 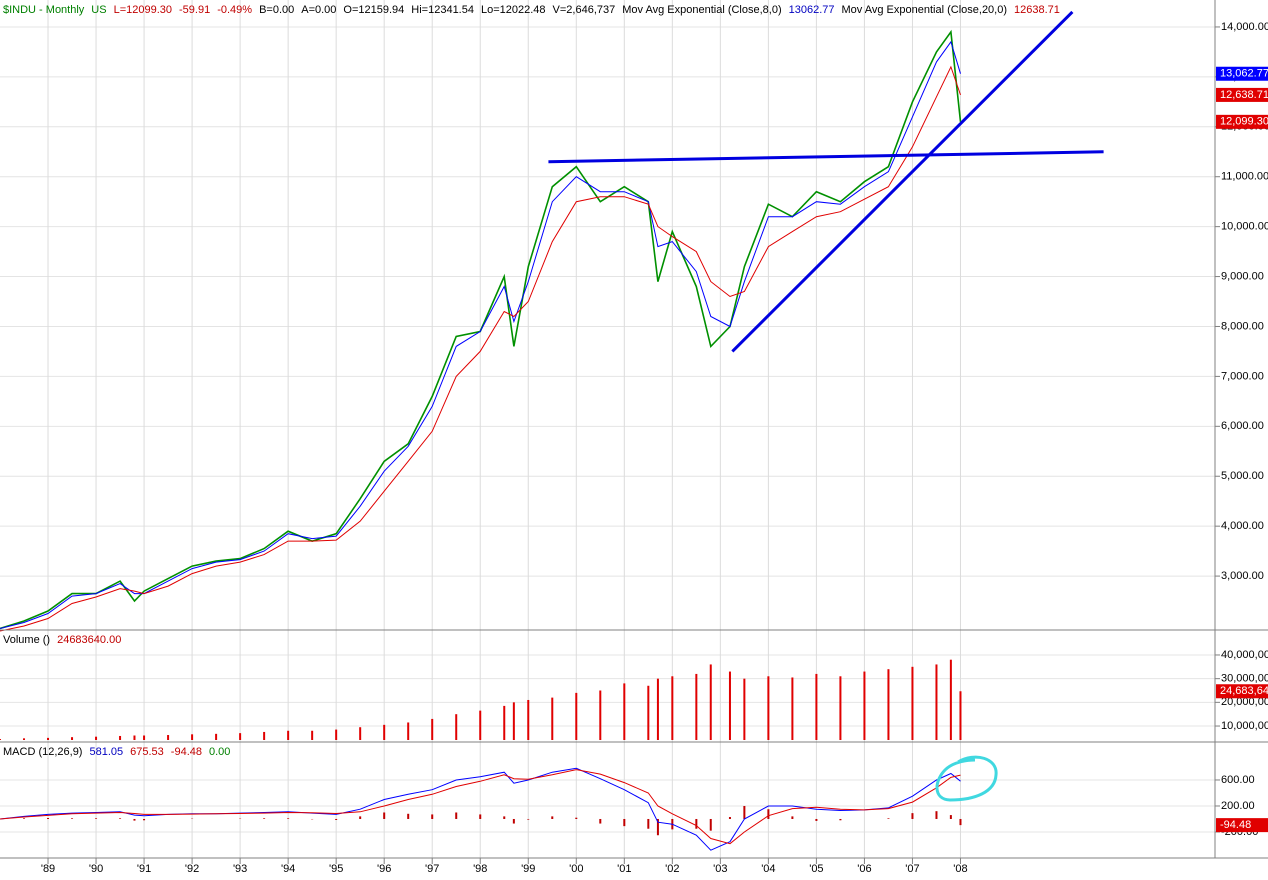 I want to click on legend-text: -0.49%, so click(x=234, y=10).